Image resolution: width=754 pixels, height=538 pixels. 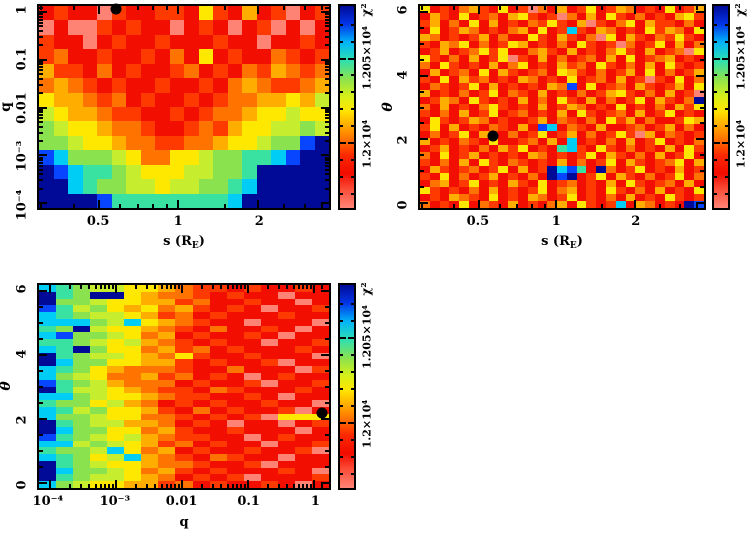 What do you see at coordinates (721, 107) in the screenshot?
I see `colorbar-ticks` at bounding box center [721, 107].